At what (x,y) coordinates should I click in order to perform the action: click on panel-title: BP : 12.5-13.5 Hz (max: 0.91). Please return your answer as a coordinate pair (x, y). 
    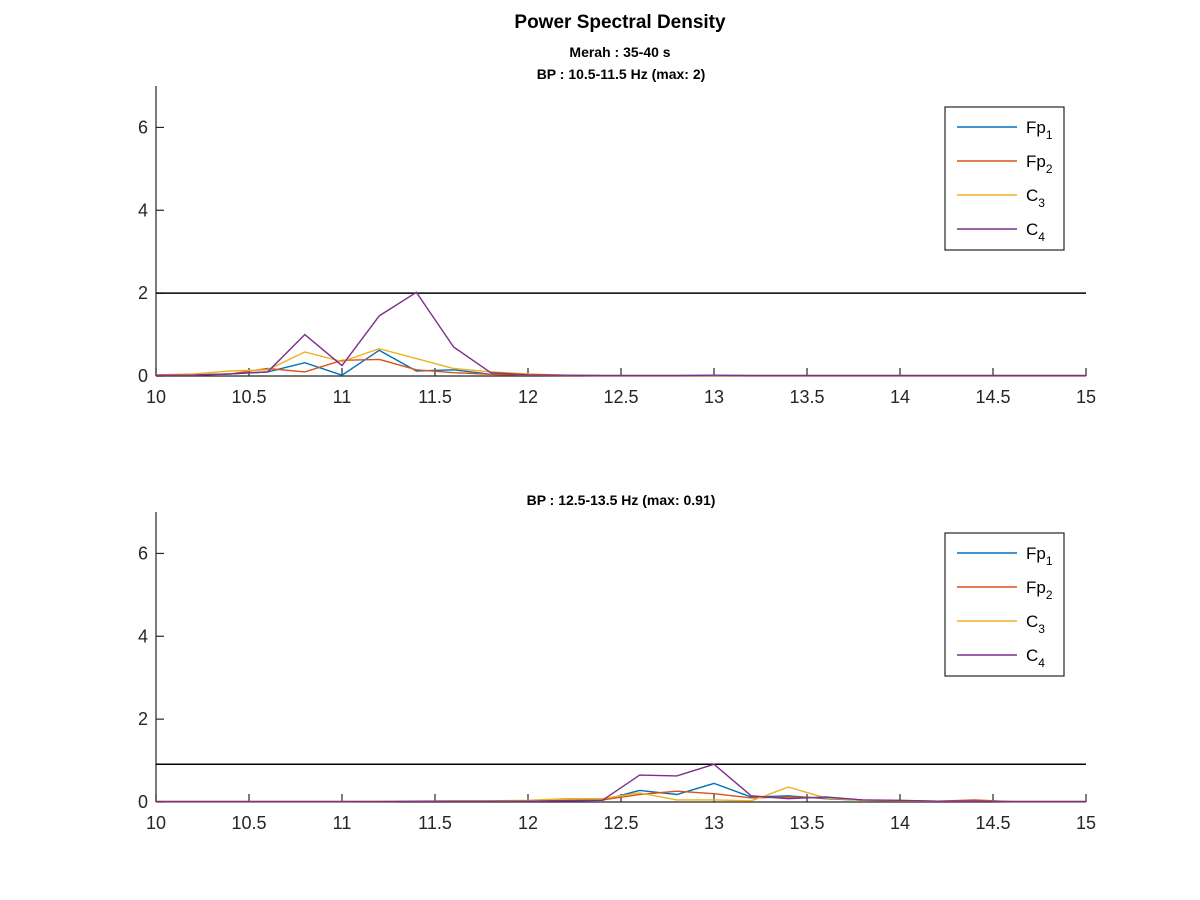
    Looking at the image, I should click on (621, 500).